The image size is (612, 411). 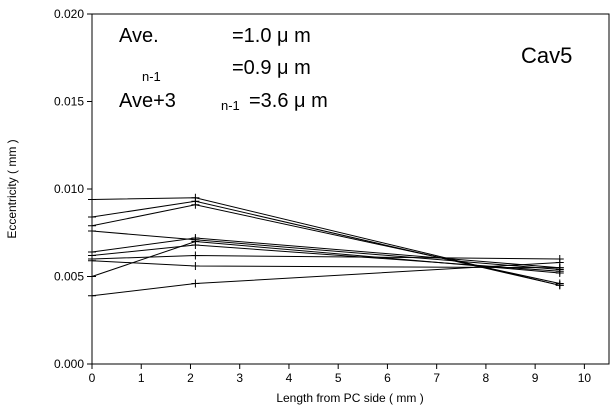 I want to click on x-tick-label: 10, so click(x=585, y=378).